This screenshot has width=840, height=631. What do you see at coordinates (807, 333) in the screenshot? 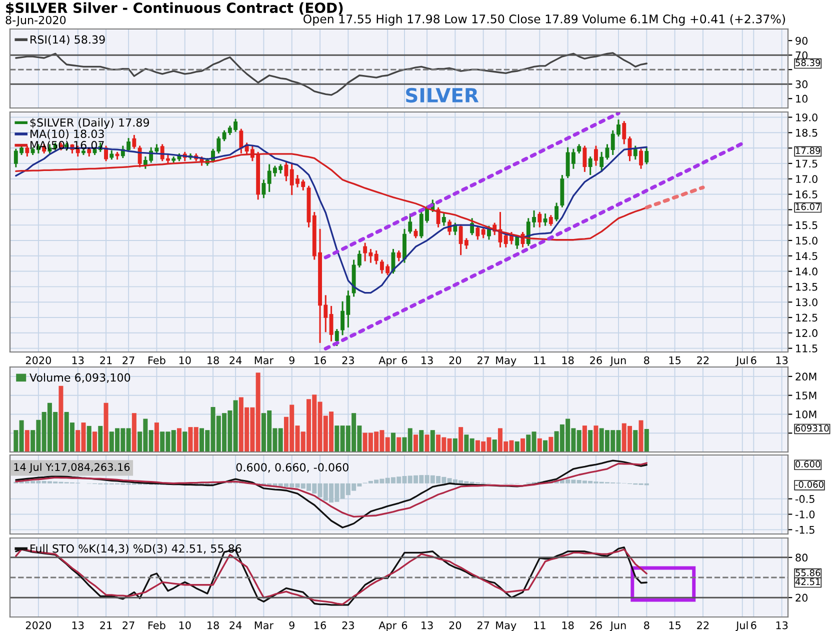
I see `y-tick-label: 12.0` at bounding box center [807, 333].